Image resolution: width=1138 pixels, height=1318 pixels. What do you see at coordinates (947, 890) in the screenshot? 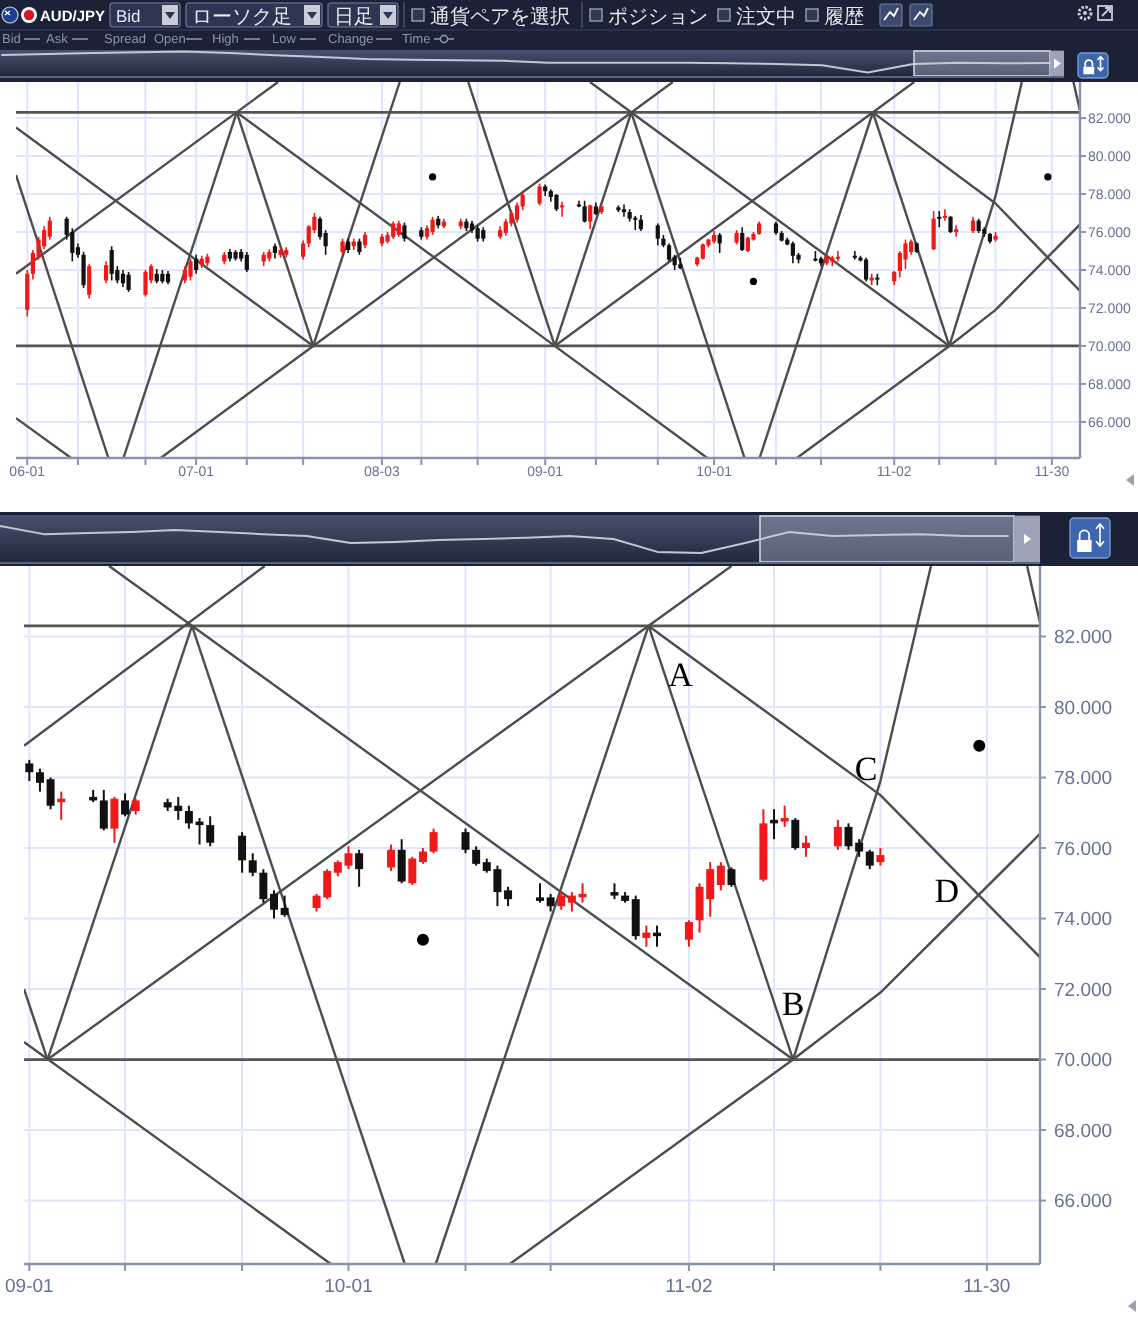
I see `annotation: D` at bounding box center [947, 890].